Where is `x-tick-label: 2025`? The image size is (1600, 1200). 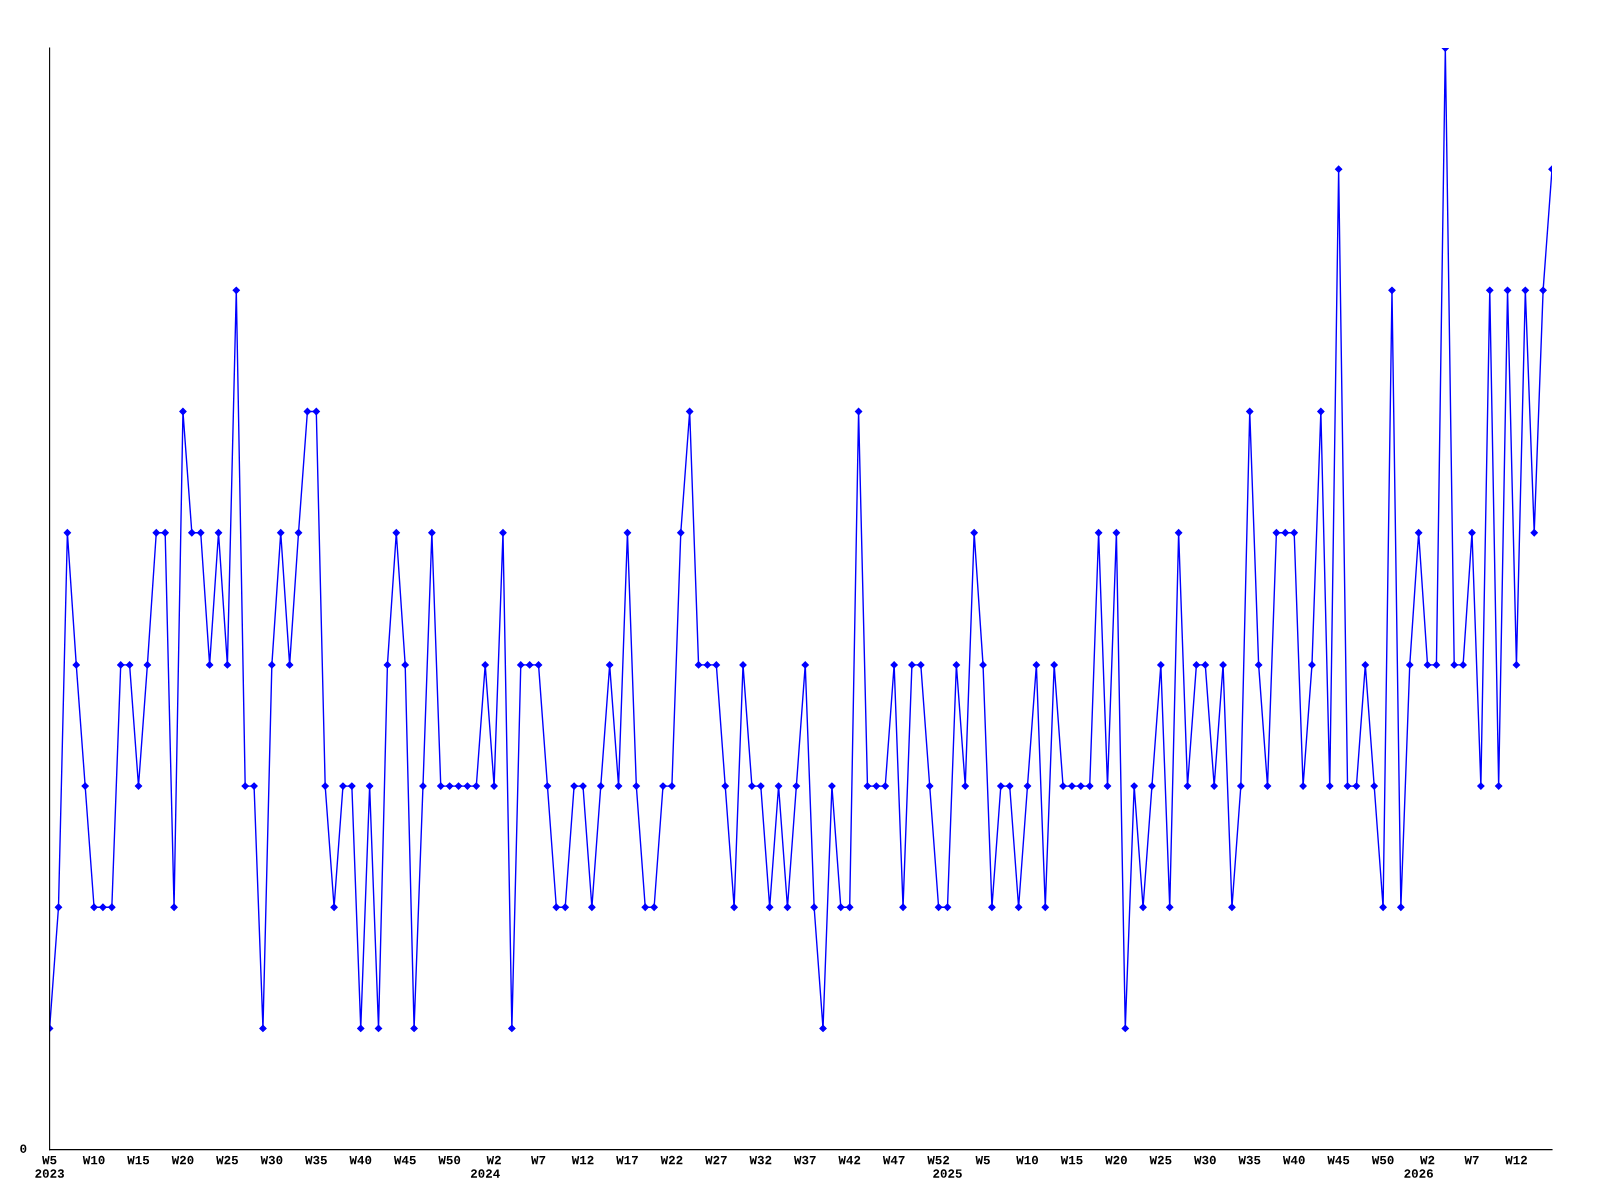 x-tick-label: 2025 is located at coordinates (947, 1173).